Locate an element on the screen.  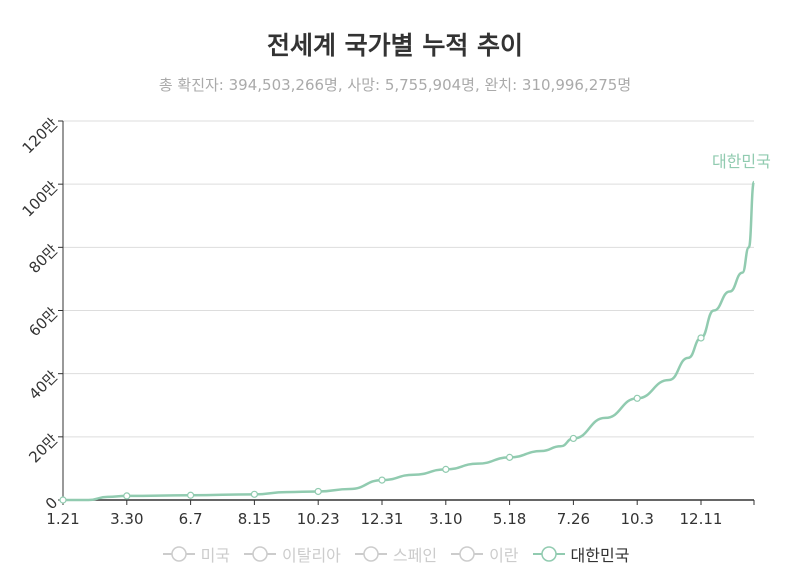
legend: 미국 이탈리아 스페인 이란 대한민국 is located at coordinates (395, 554).